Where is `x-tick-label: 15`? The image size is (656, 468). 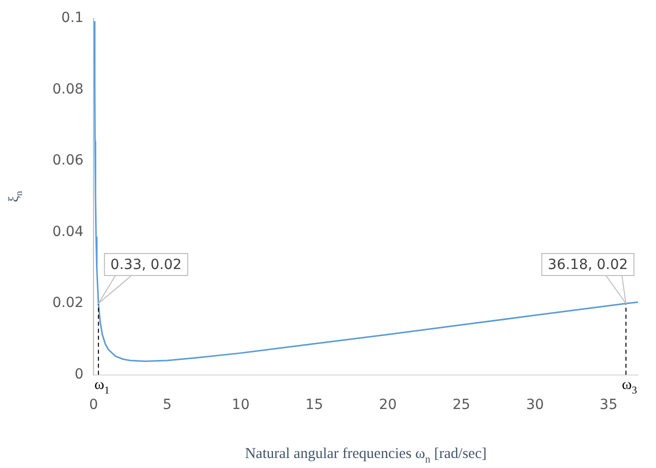 x-tick-label: 15 is located at coordinates (314, 404).